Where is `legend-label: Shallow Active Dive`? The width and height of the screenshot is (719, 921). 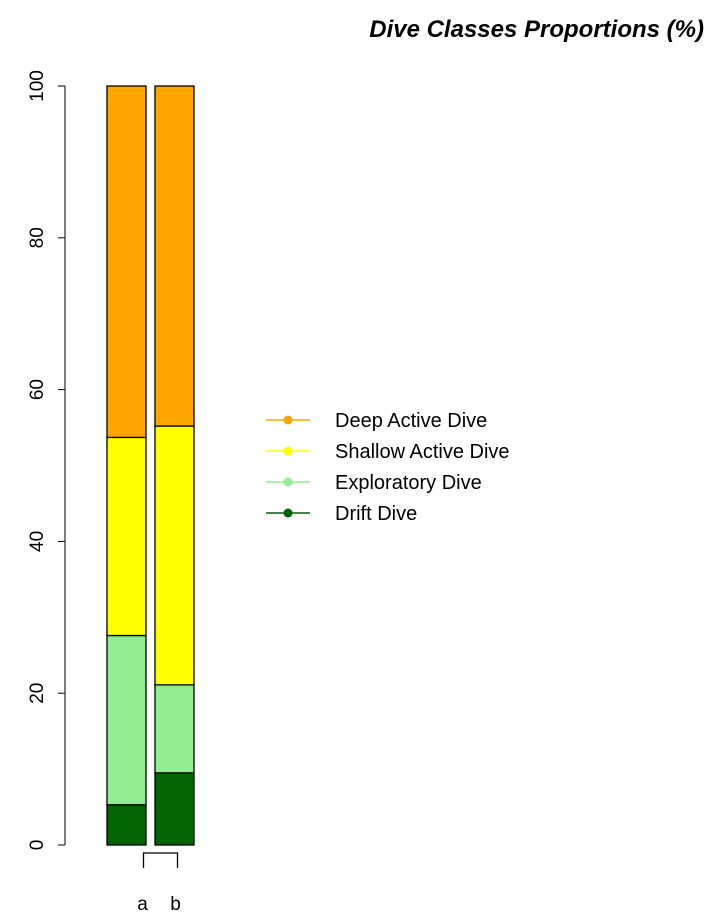
legend-label: Shallow Active Dive is located at coordinates (422, 452).